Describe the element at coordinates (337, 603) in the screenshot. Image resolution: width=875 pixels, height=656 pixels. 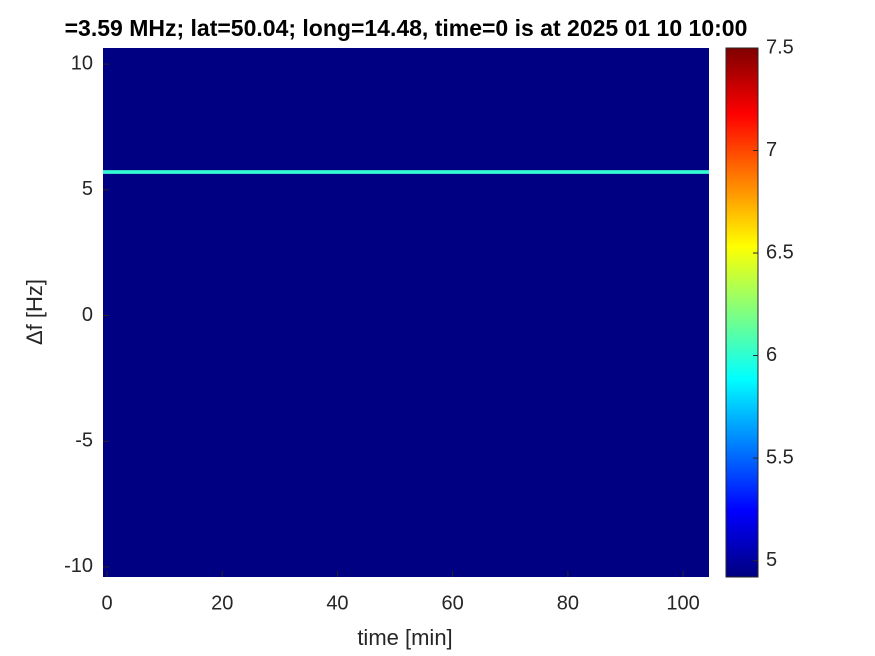
I see `x-tick-label: 40` at that location.